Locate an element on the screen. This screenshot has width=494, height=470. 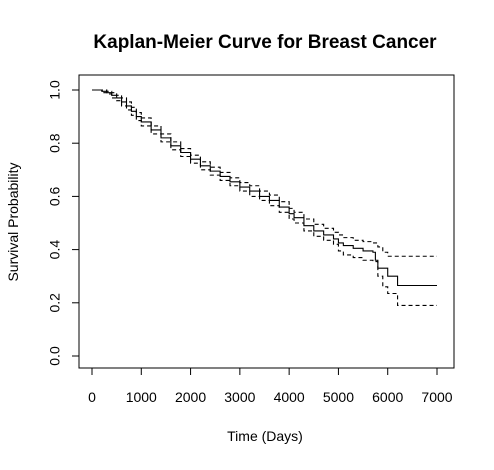
x-tick-label: 1000 is located at coordinates (141, 397).